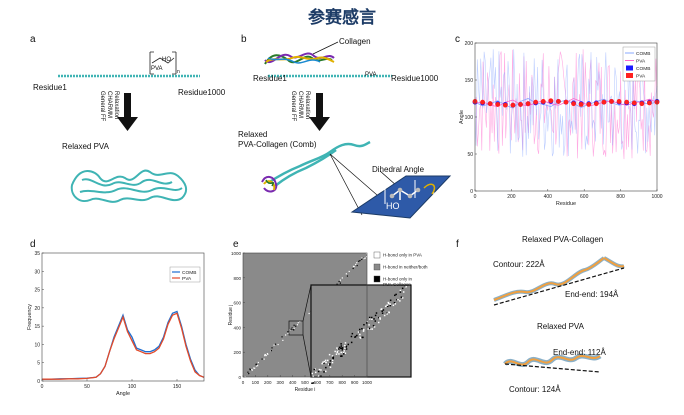  What do you see at coordinates (123, 346) in the screenshot?
I see `series-pva-line` at bounding box center [123, 346].